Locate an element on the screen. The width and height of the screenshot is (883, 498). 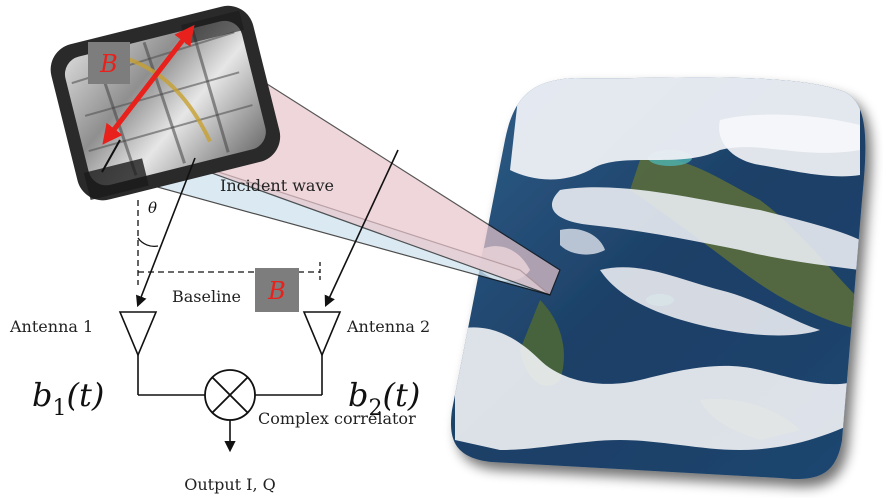
baseline-b-box: B is located at coordinates (277, 290).